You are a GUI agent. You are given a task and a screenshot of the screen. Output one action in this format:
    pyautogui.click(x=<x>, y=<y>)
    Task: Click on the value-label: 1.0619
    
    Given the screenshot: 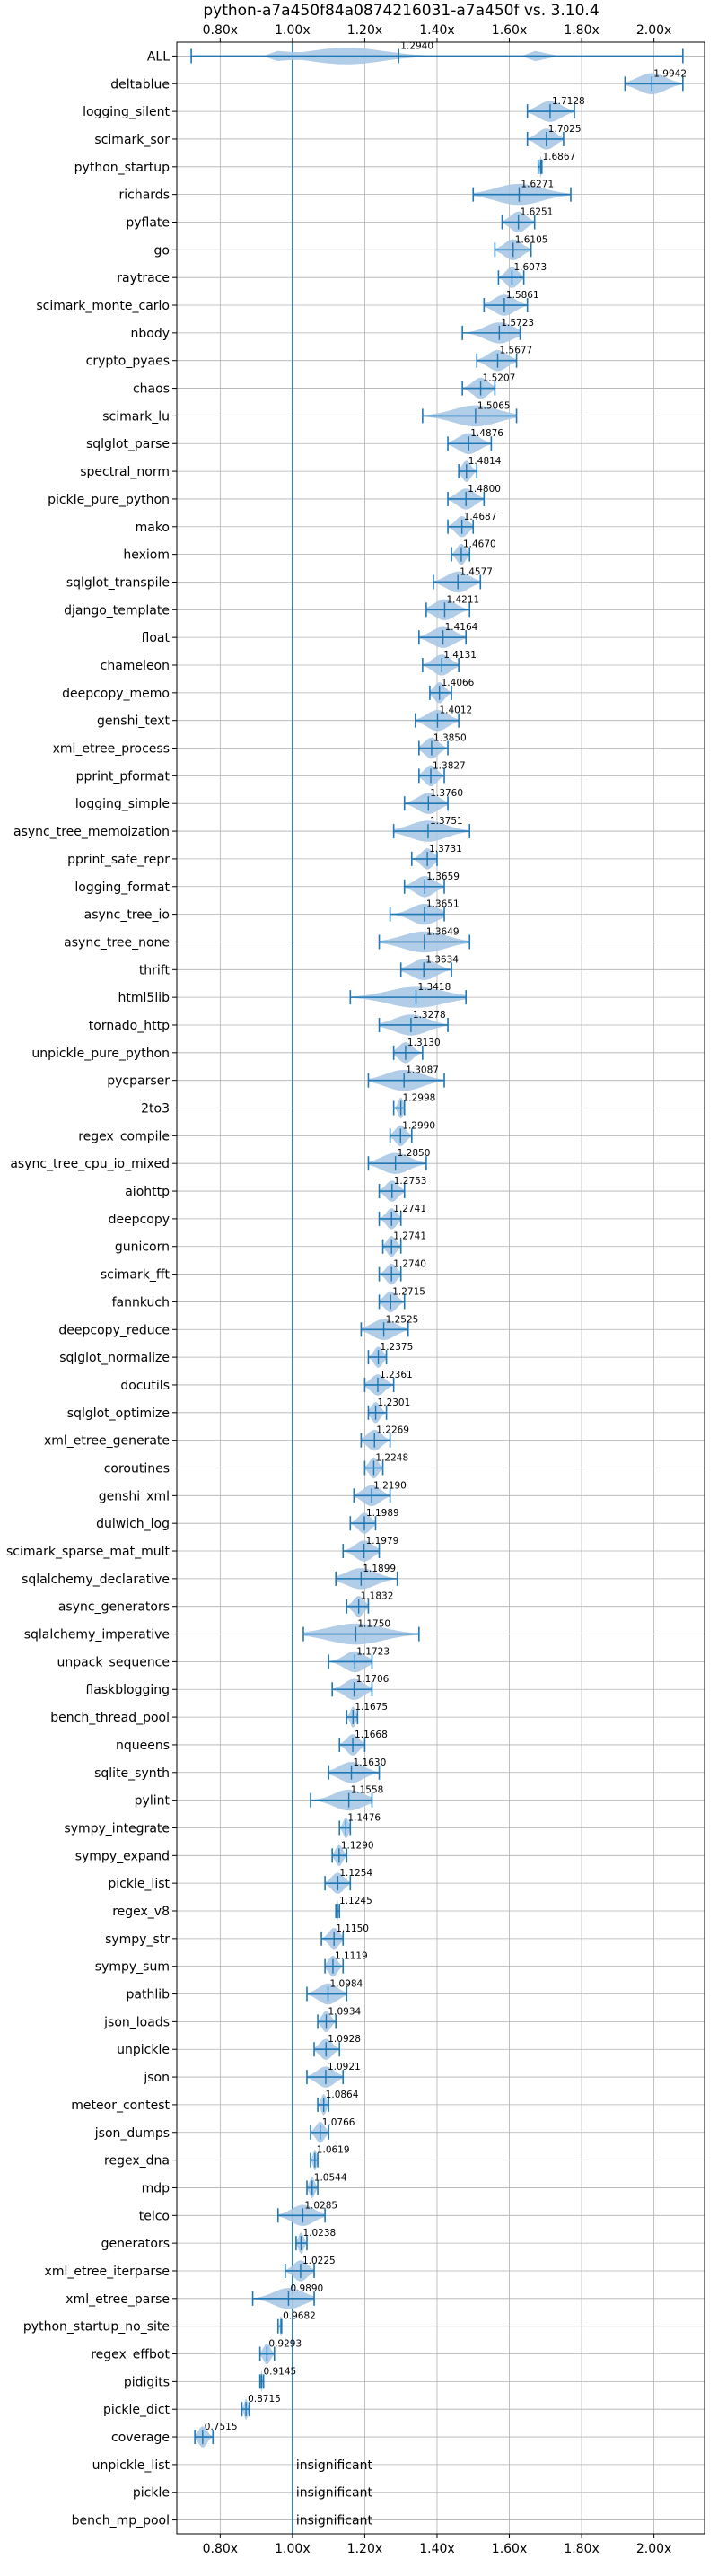 What is the action you would take?
    pyautogui.click(x=333, y=2150)
    